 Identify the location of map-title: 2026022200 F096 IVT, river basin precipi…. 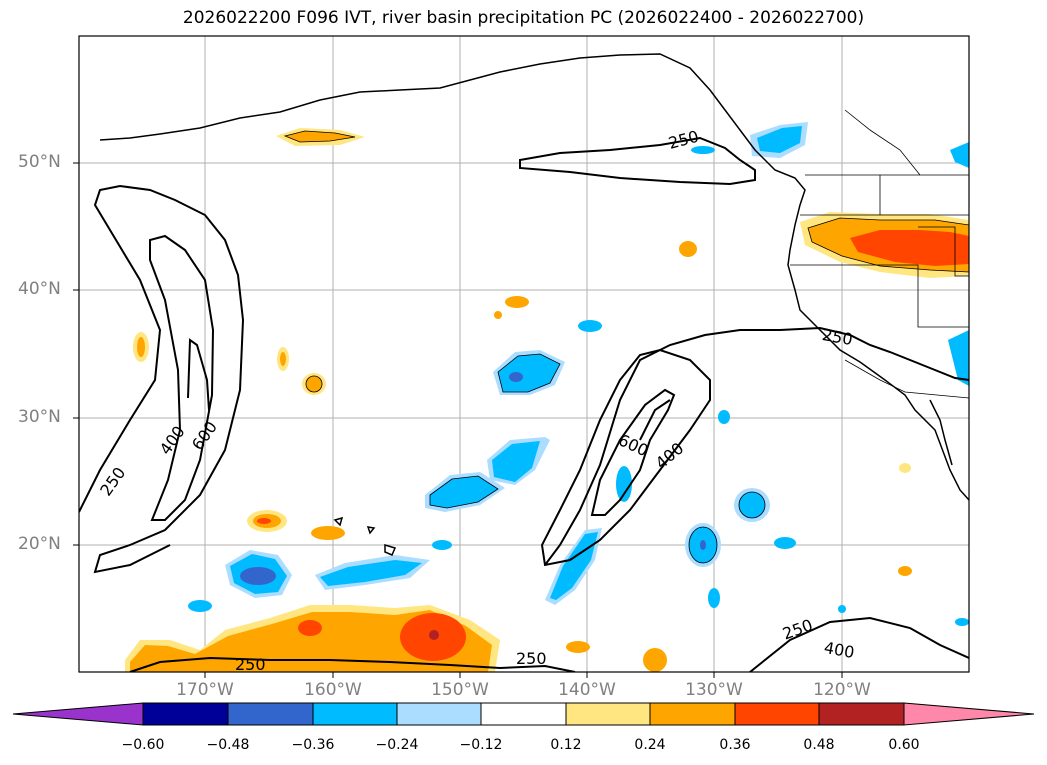
(523, 18).